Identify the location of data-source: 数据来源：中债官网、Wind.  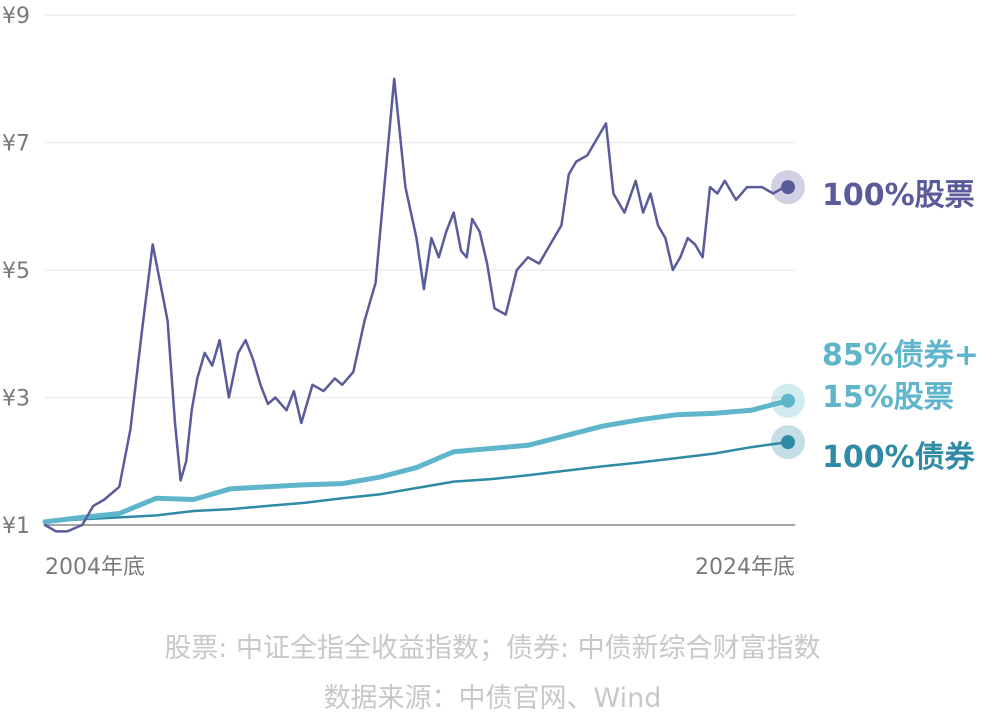
(492, 698).